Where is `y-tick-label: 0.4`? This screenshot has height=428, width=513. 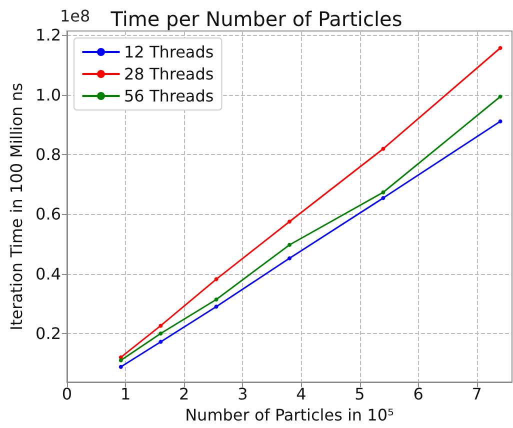
y-tick-label: 0.4 is located at coordinates (48, 274).